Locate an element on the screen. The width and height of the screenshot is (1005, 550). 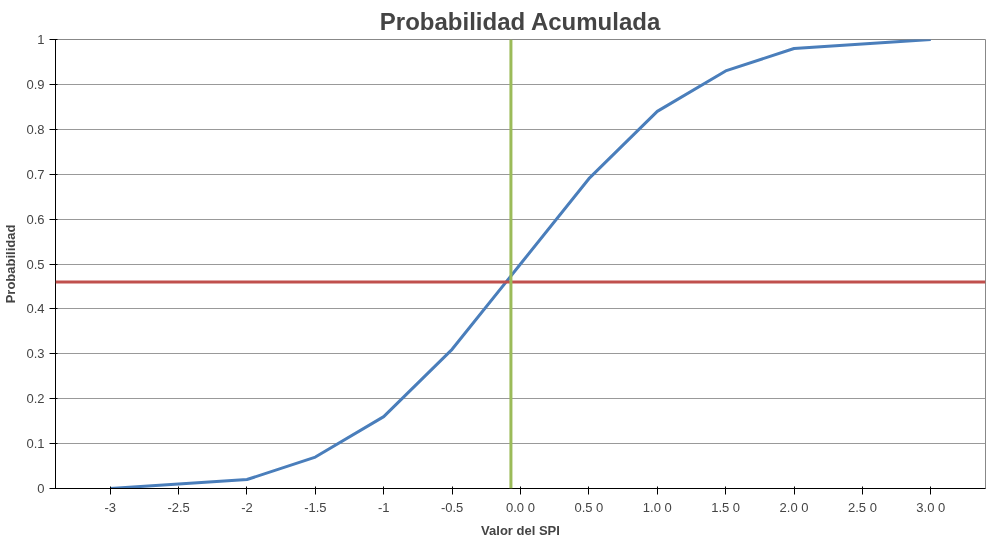
x-tick-label: 1.0 0 is located at coordinates (657, 507).